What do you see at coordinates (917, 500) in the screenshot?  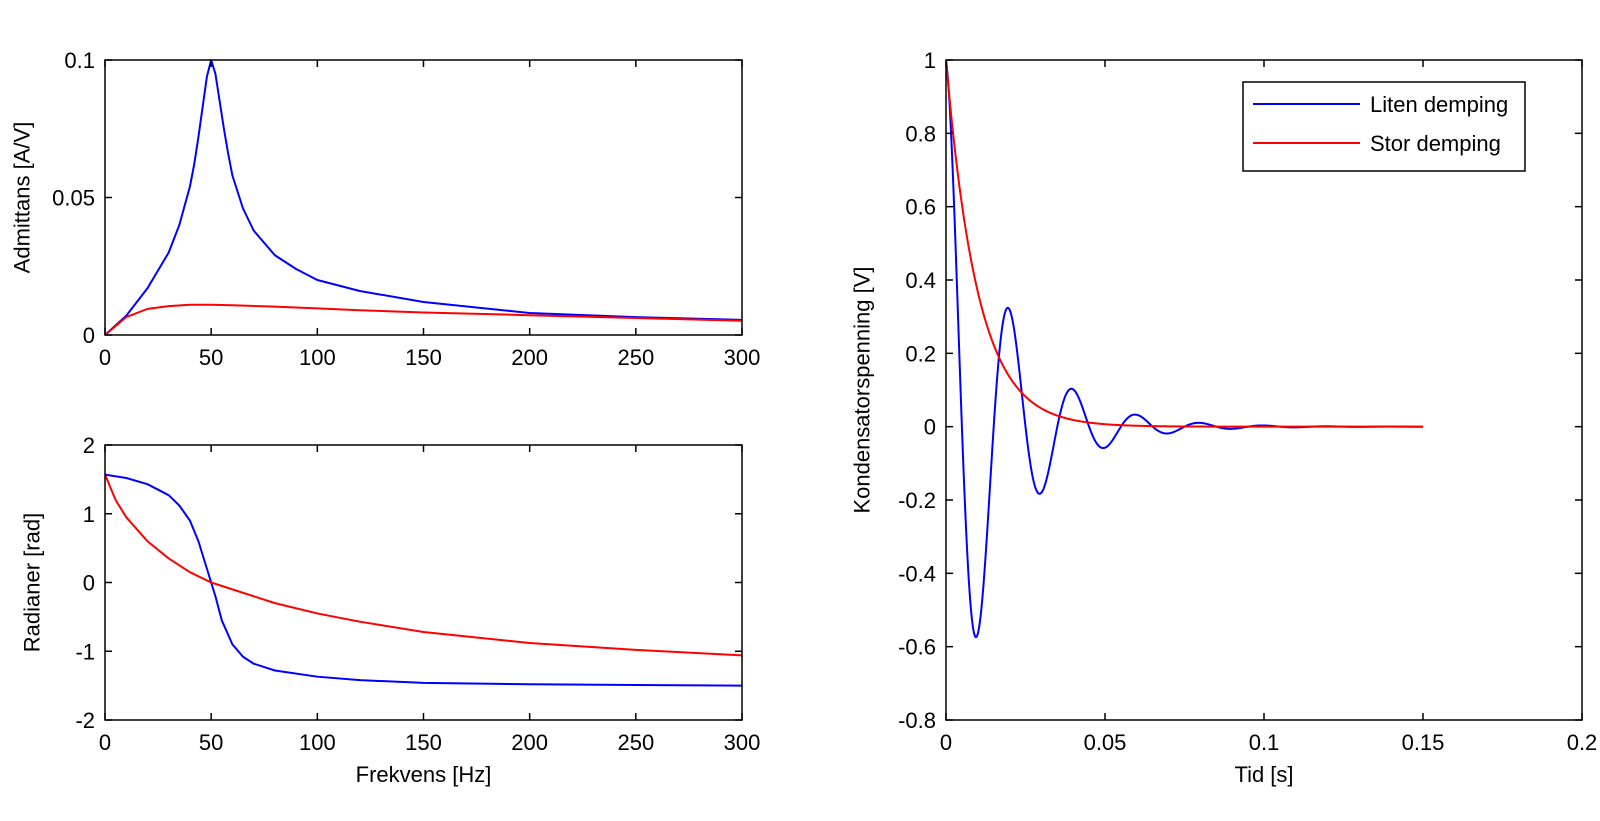 I see `voltage-y-tick-label: -0.2` at bounding box center [917, 500].